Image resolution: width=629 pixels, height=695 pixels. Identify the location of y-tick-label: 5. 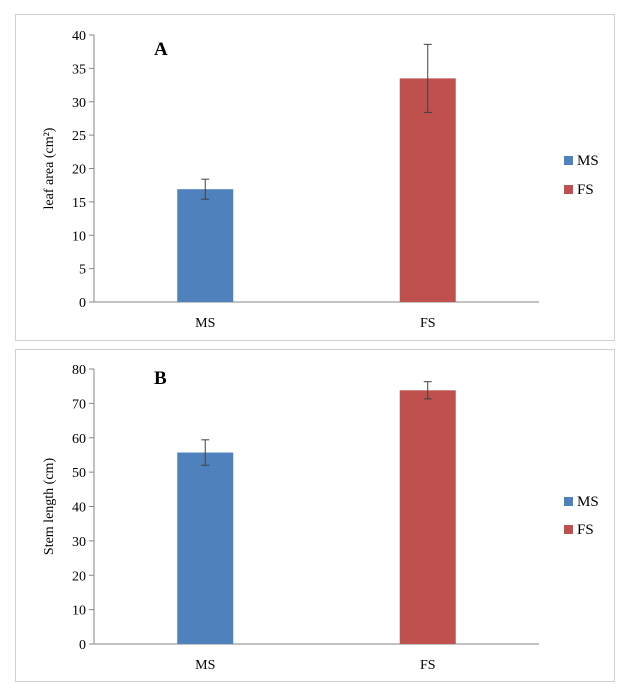
(82, 270).